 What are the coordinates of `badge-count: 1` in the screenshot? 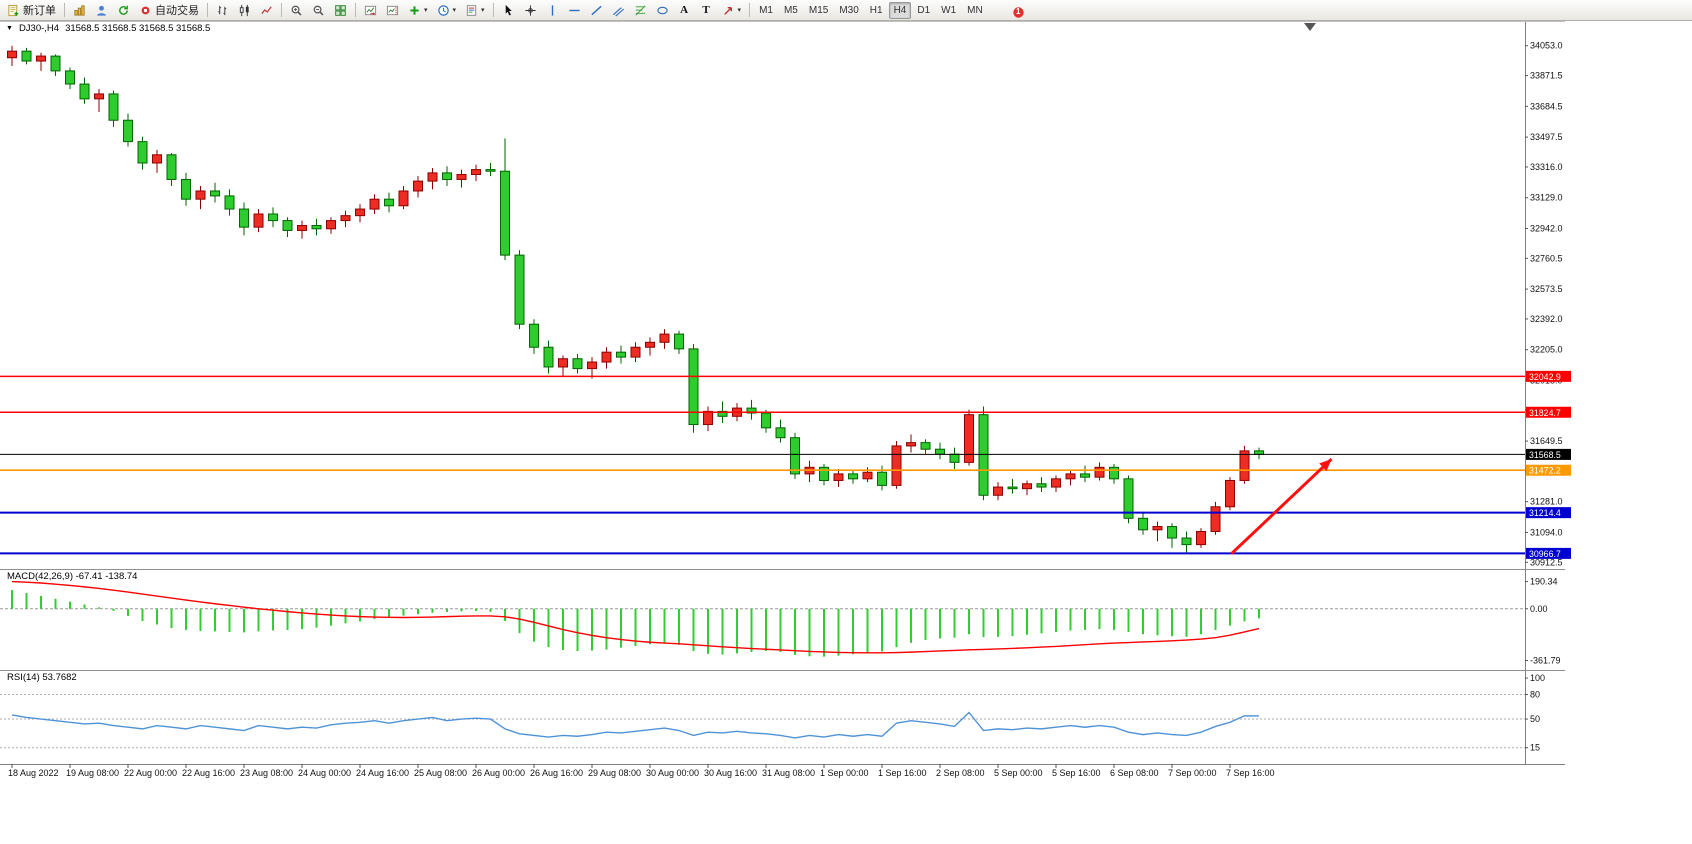 It's located at (1018, 11).